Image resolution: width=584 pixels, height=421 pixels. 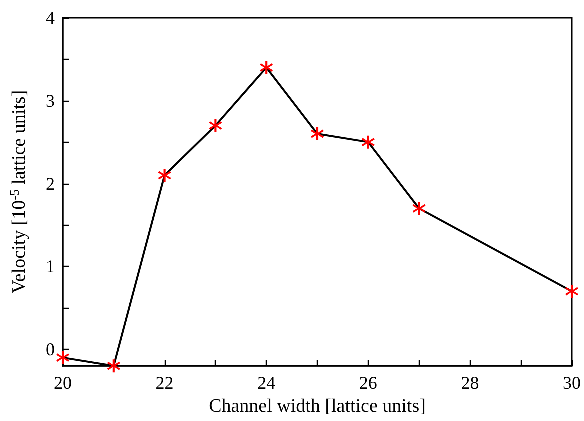 What do you see at coordinates (572, 383) in the screenshot?
I see `x-tick-label: 30` at bounding box center [572, 383].